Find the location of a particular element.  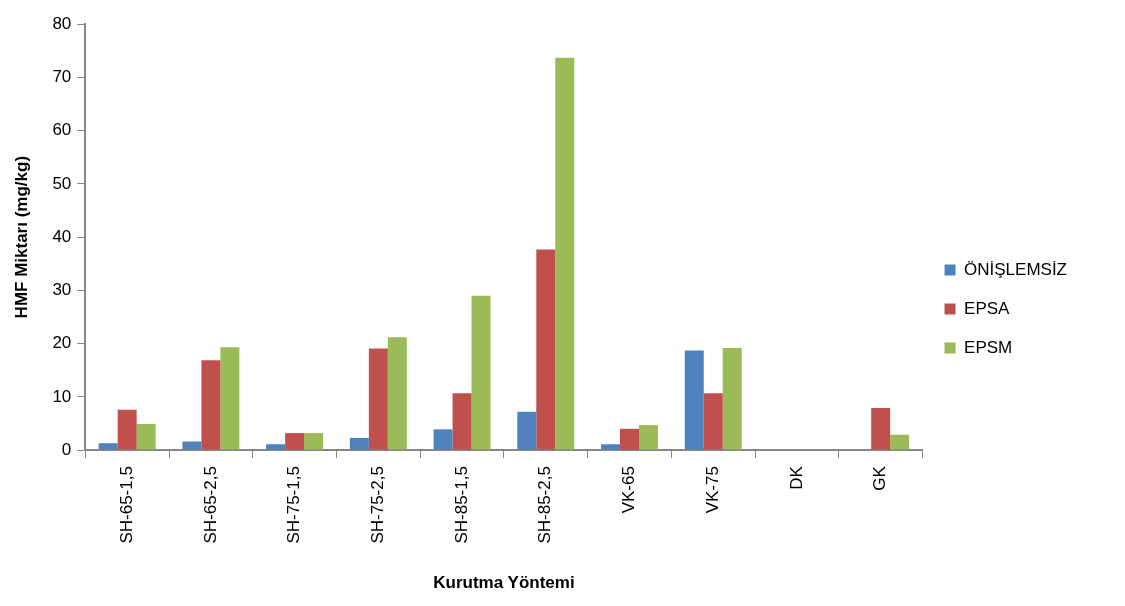

x-tick-label: SH-75-2,5 is located at coordinates (378, 505).